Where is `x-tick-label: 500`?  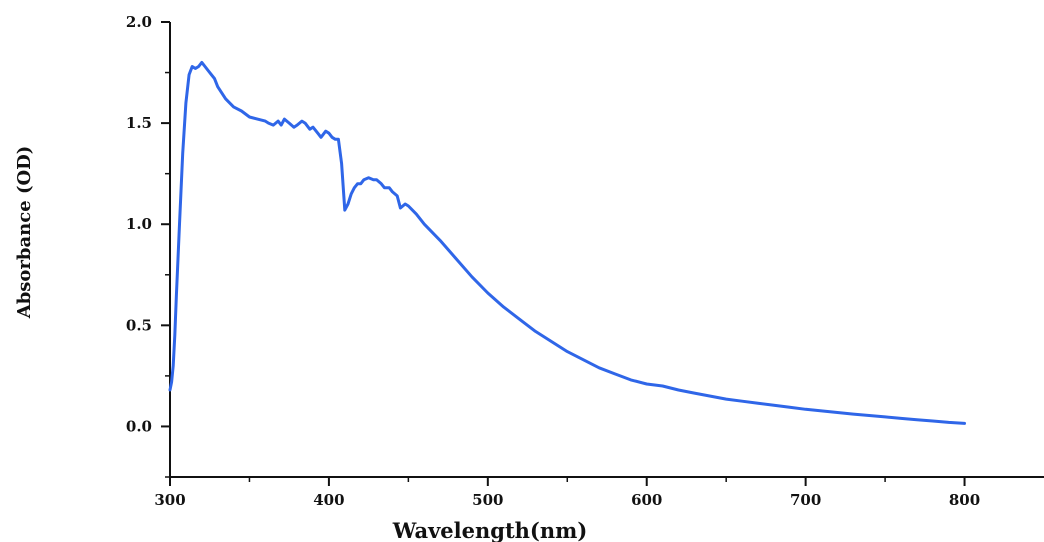
x-tick-label: 500 is located at coordinates (487, 500).